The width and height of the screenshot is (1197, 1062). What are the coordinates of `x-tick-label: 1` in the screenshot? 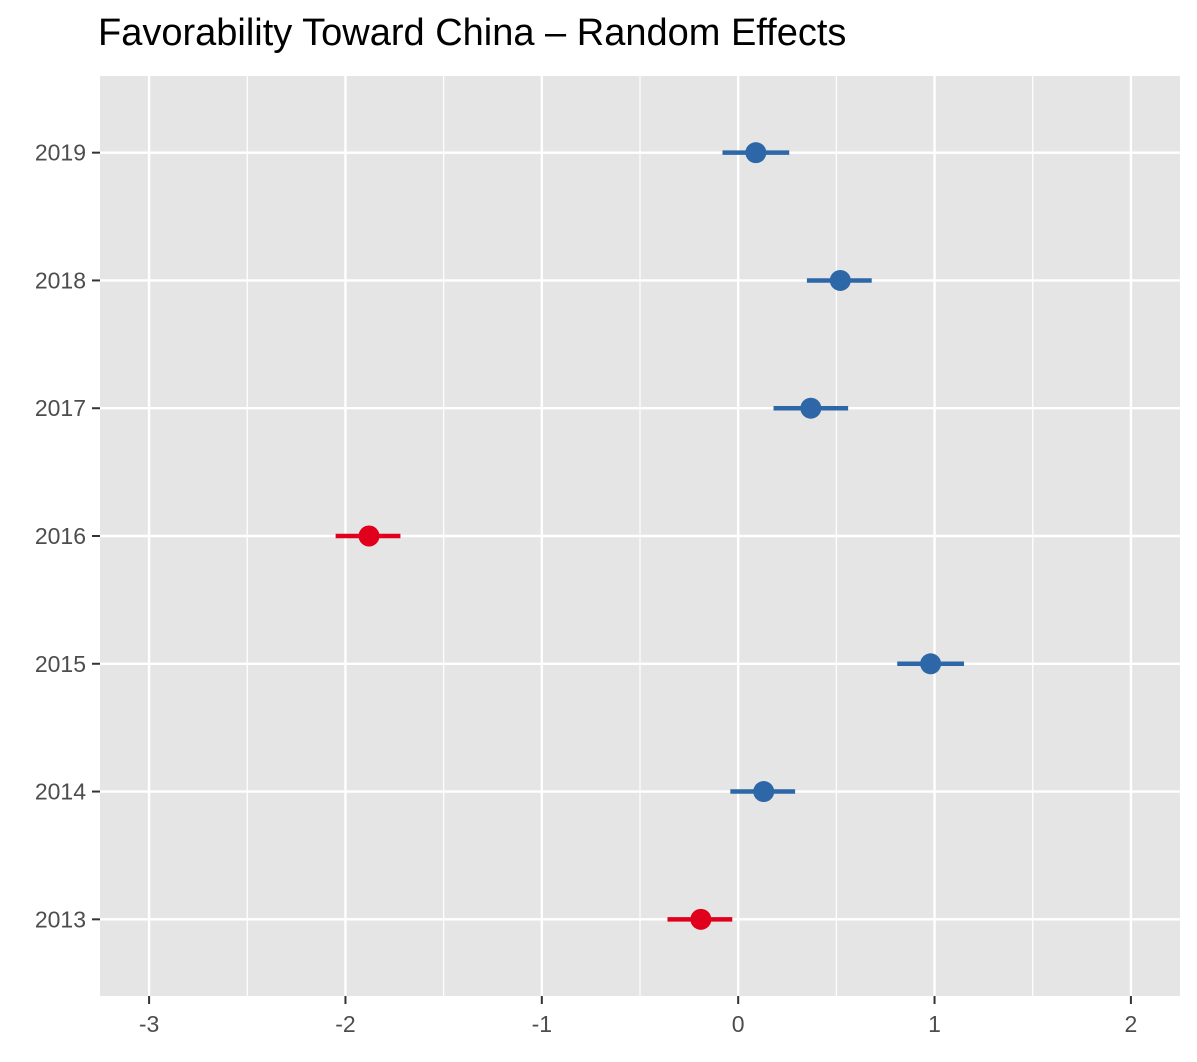 It's located at (934, 1024).